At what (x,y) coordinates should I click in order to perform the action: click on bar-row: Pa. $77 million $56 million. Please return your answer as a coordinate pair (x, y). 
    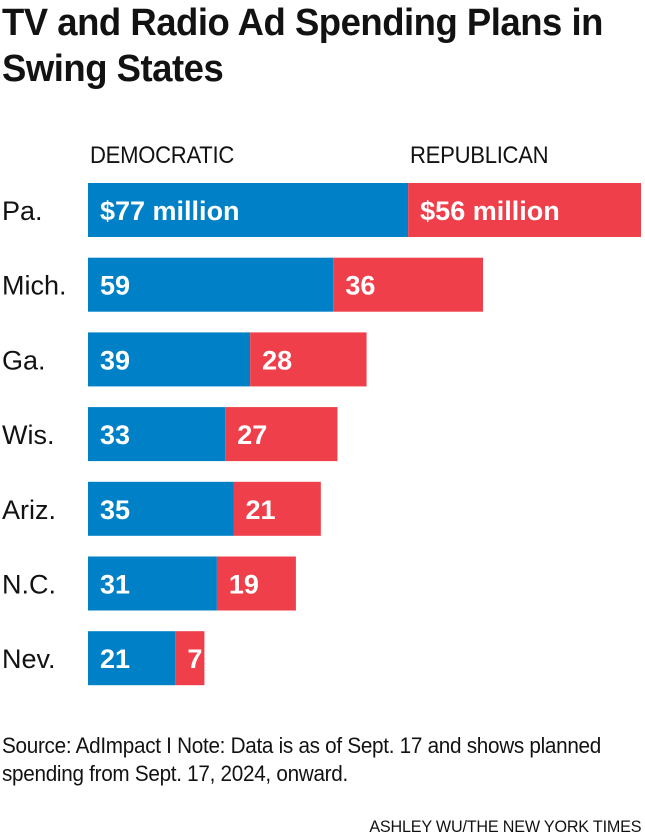
    Looking at the image, I should click on (321, 210).